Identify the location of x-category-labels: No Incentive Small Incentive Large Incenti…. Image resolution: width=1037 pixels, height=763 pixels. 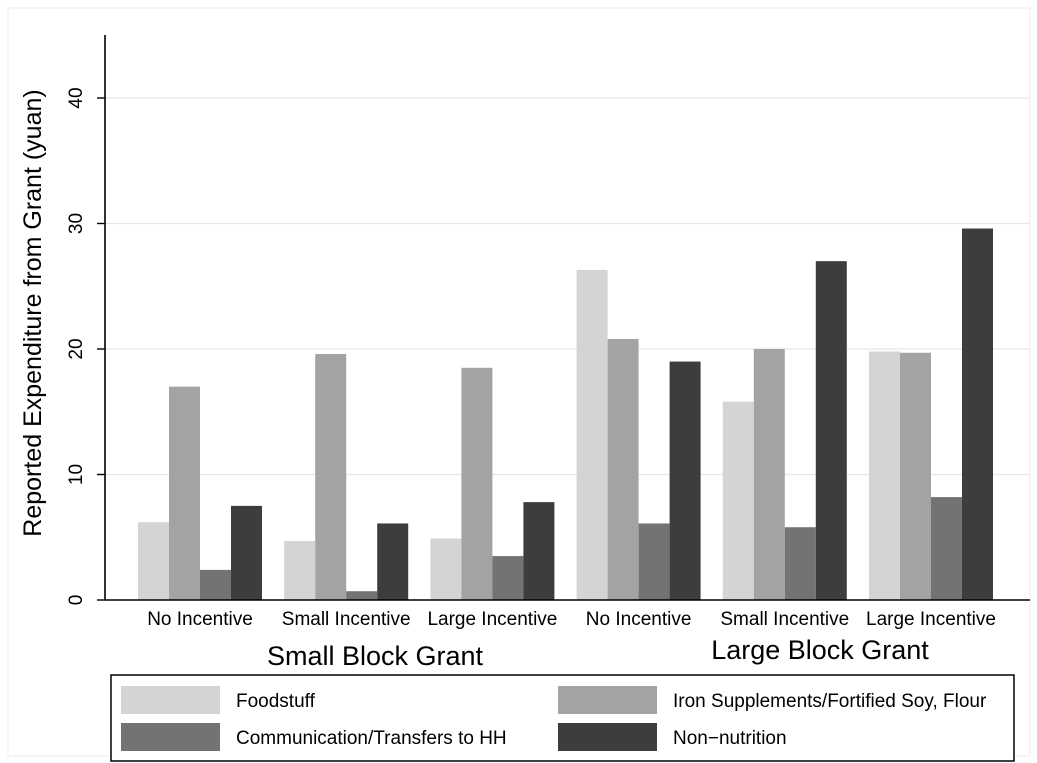
(571, 619).